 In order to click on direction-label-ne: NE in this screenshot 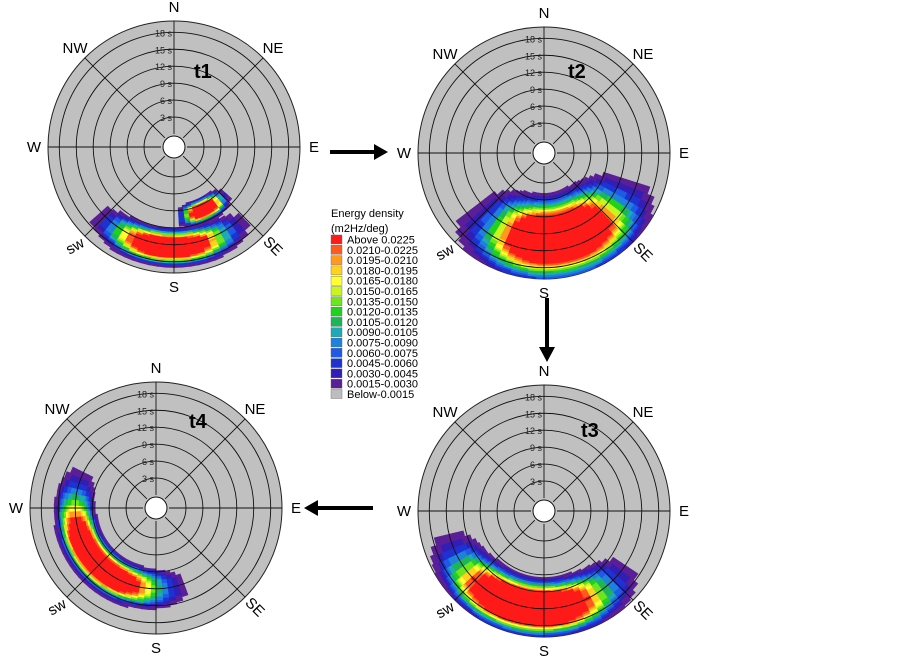, I will do `click(643, 412)`.